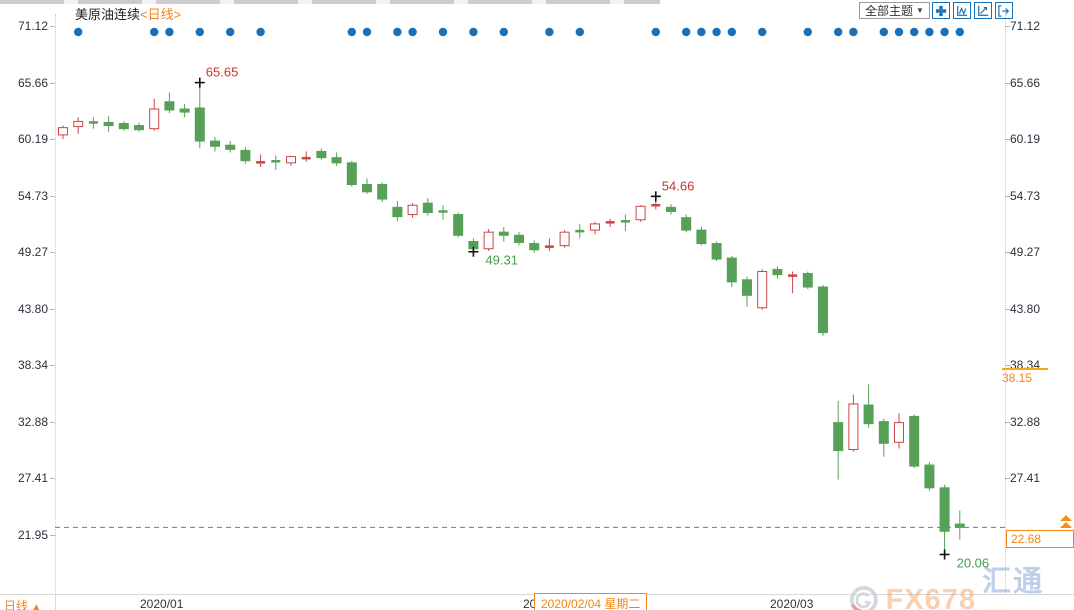 Image resolution: width=1074 pixels, height=610 pixels. Describe the element at coordinates (16, 604) in the screenshot. I see `period-label: 日线` at that location.